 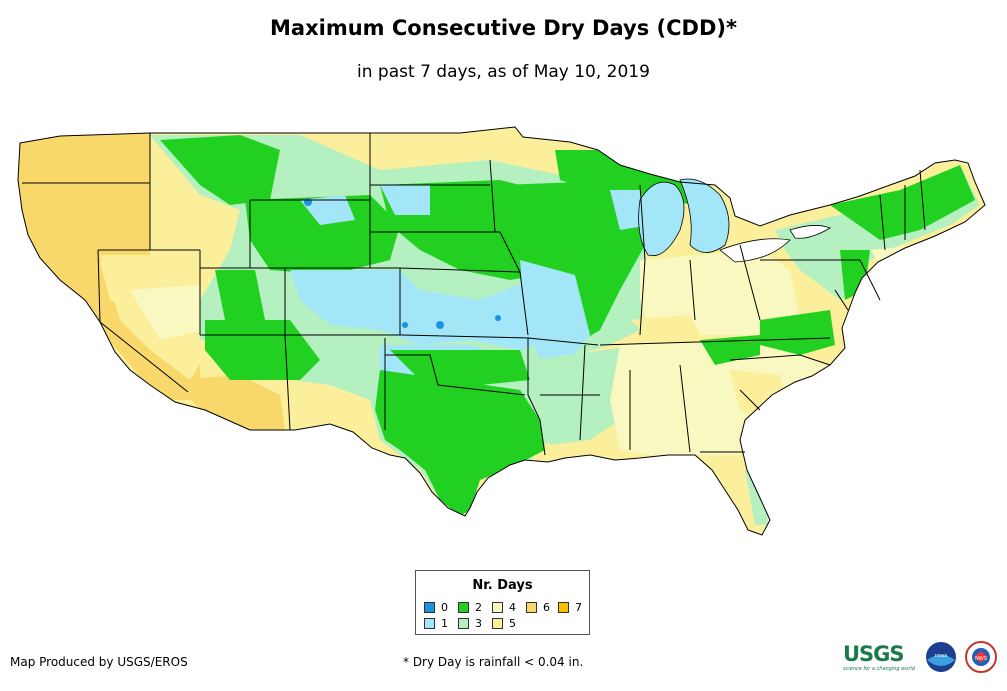 I want to click on legend-item-7: 7, so click(x=570, y=607).